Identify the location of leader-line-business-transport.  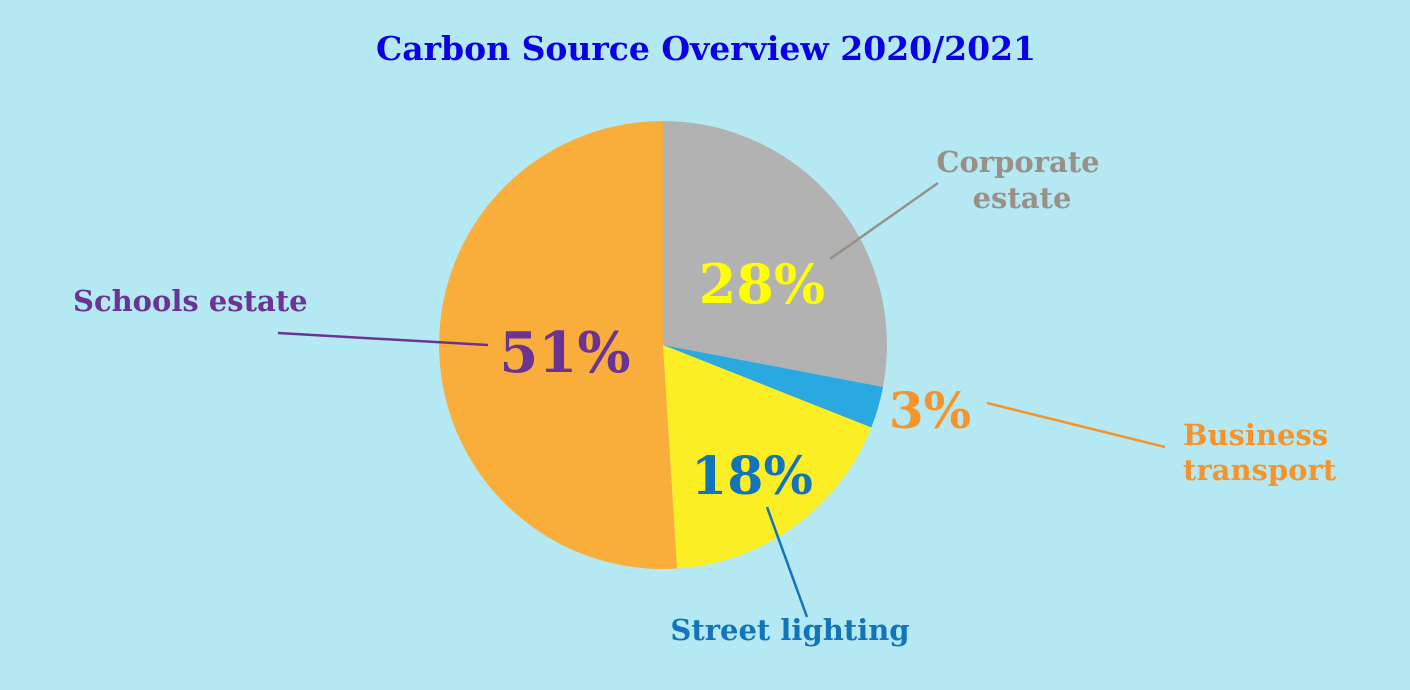
(1076, 425).